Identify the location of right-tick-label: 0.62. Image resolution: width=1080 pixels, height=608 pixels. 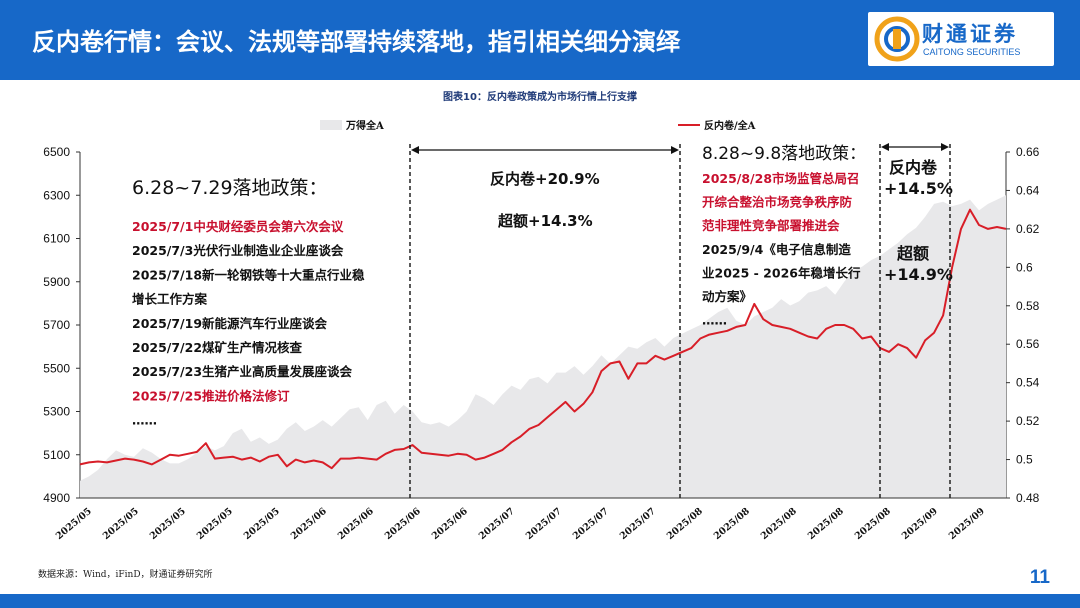
(1028, 229).